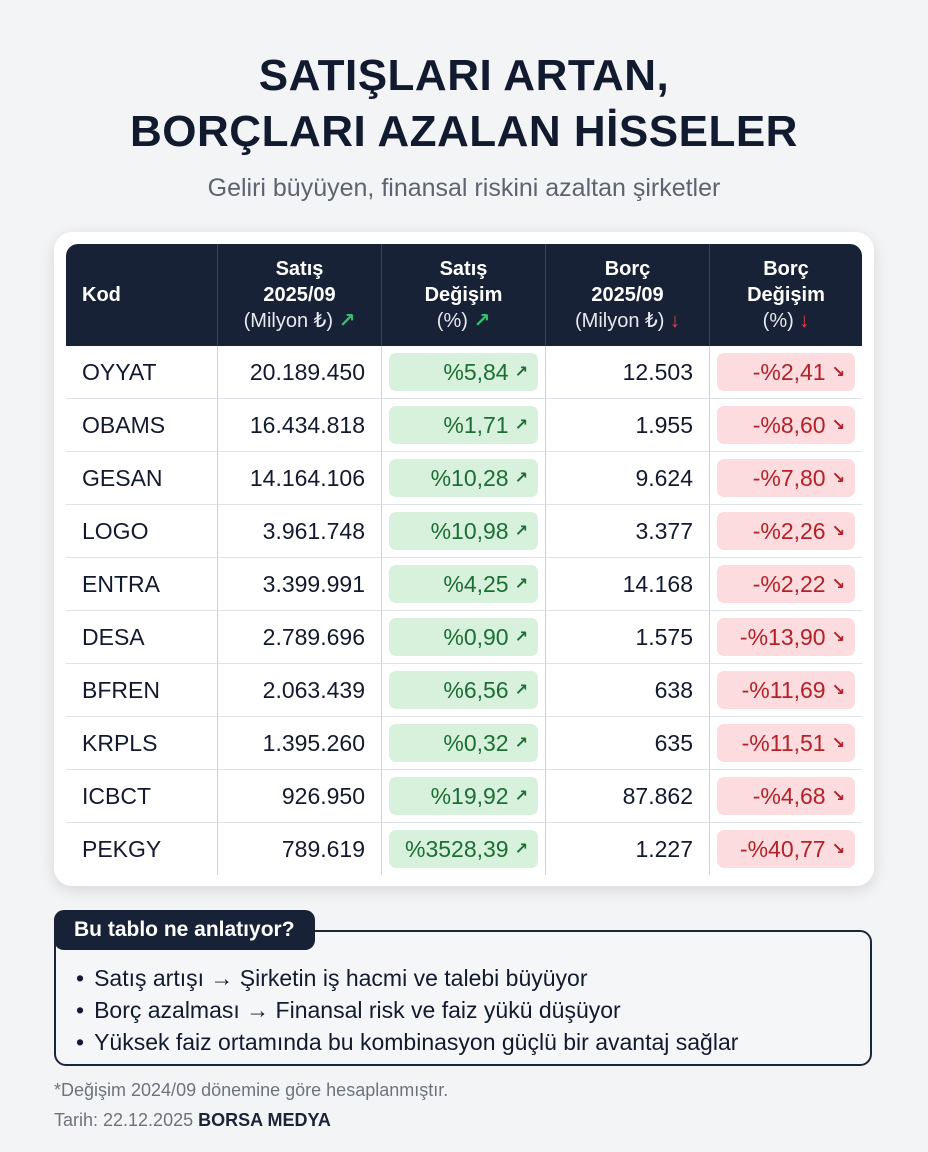 Image resolution: width=928 pixels, height=1152 pixels. I want to click on red-change-pill: -%2,41 ↘, so click(786, 372).